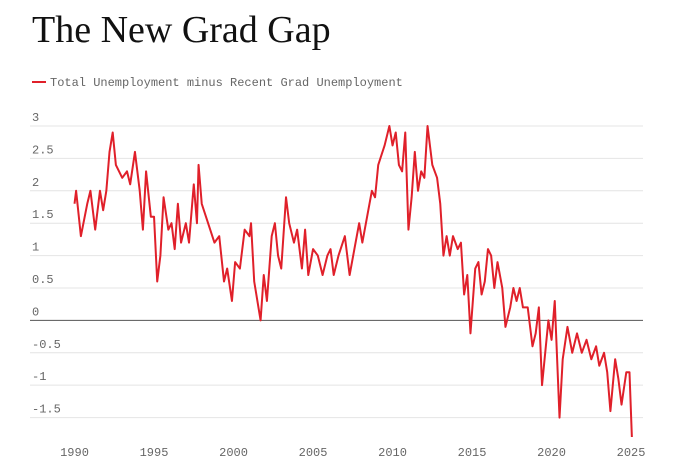  What do you see at coordinates (181, 30) in the screenshot?
I see `chart-title: The New Grad Gap` at bounding box center [181, 30].